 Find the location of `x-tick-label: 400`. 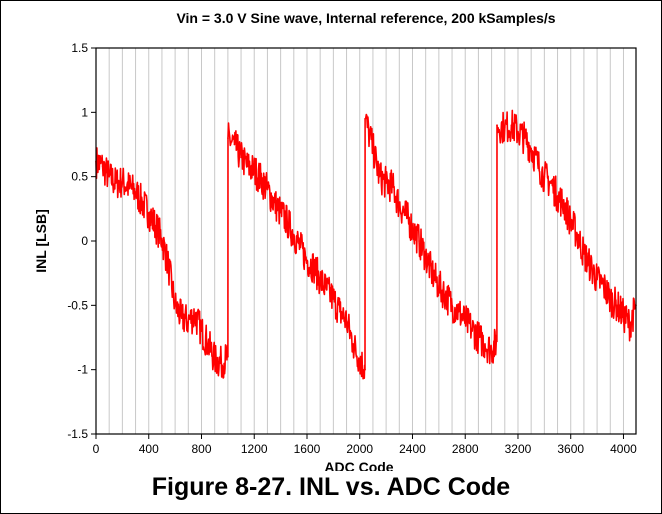

x-tick-label: 400 is located at coordinates (149, 449).